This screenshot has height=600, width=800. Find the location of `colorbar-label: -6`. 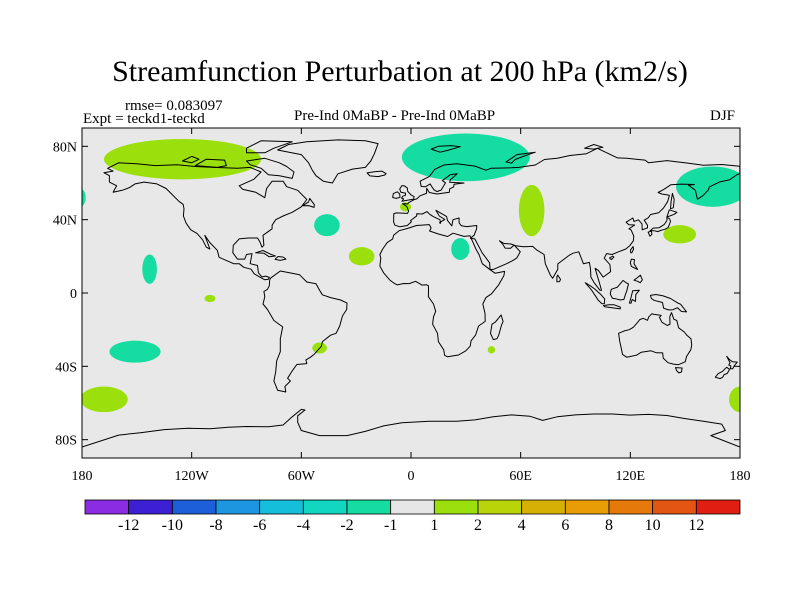

colorbar-label: -6 is located at coordinates (259, 525).